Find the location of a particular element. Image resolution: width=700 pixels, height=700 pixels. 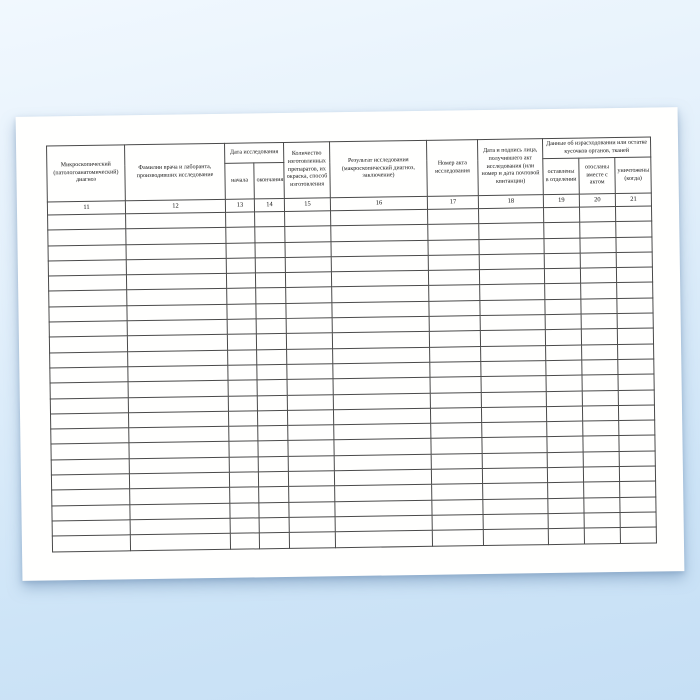

header-destroyed-when: уничтожены (когда) is located at coordinates (633, 175).